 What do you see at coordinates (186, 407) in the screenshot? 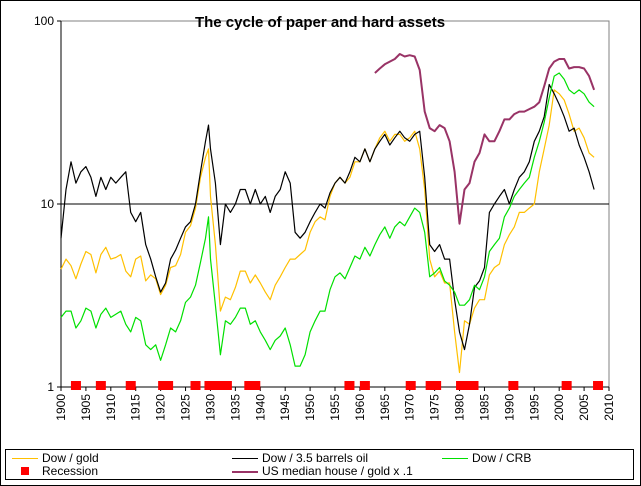
I see `x-tick-label: 1925` at bounding box center [186, 407].